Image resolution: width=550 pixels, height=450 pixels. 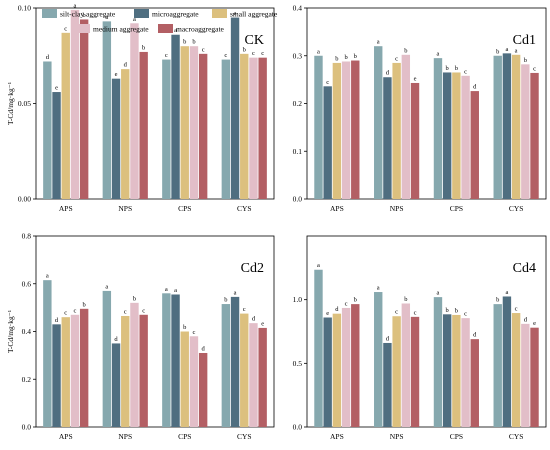 What do you see at coordinates (298, 55) in the screenshot?
I see `y-tick-label: 0.3` at bounding box center [298, 55].